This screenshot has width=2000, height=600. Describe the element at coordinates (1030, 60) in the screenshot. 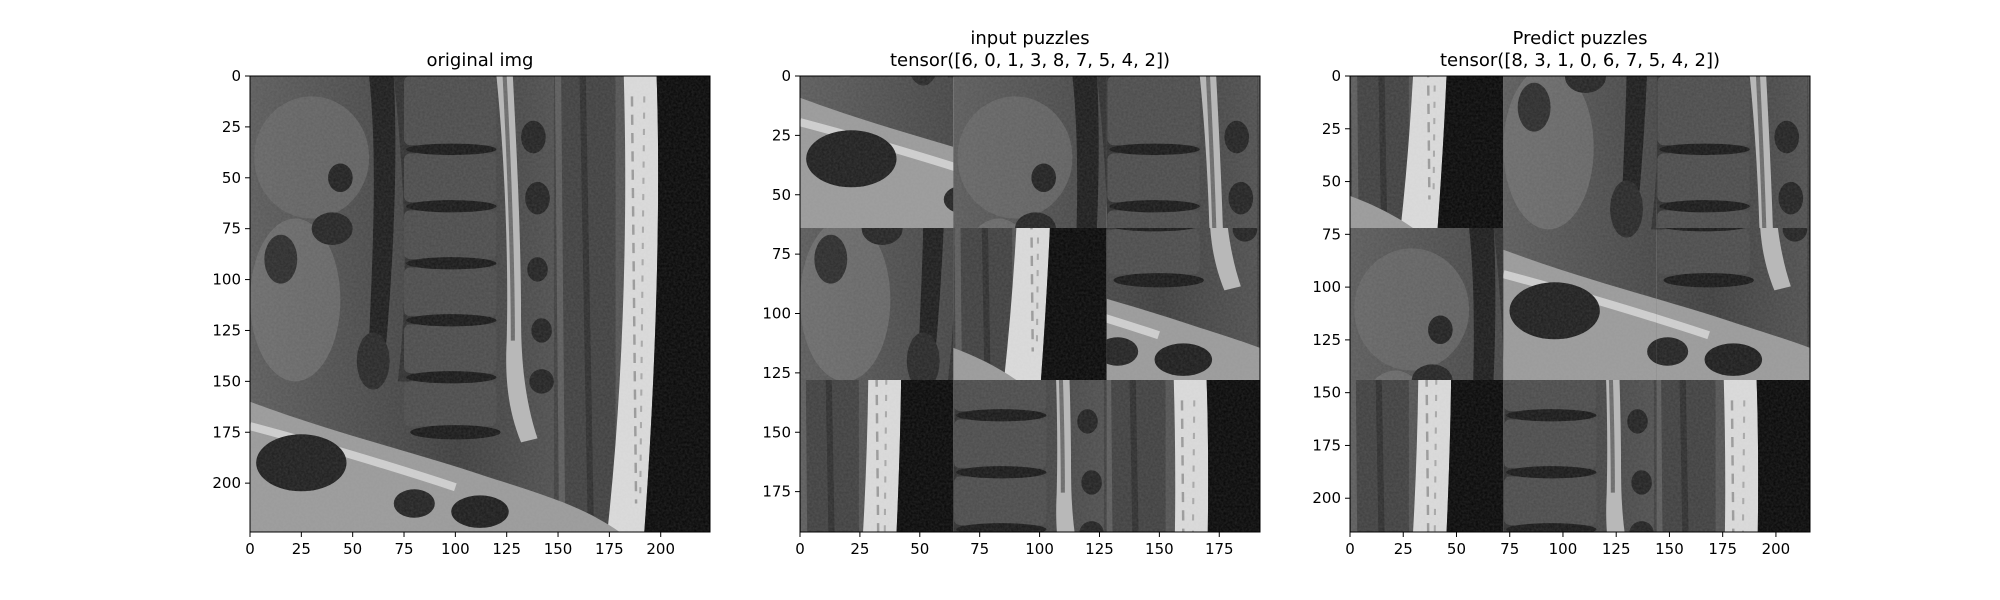

I see `panel-input-title-line2: tensor([6, 0, 1, 3, 8, 7, 5, 4, 2])` at that location.